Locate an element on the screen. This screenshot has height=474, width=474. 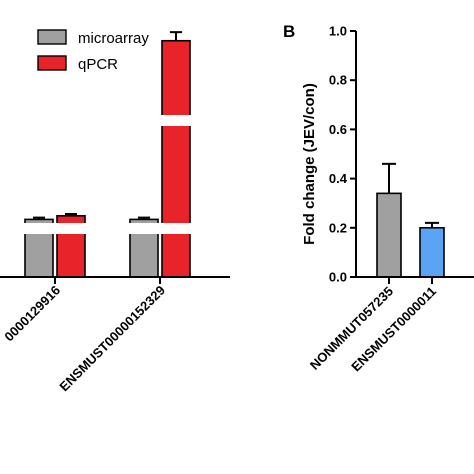
category-label: ENSMUST00000152329 is located at coordinates (112, 339).